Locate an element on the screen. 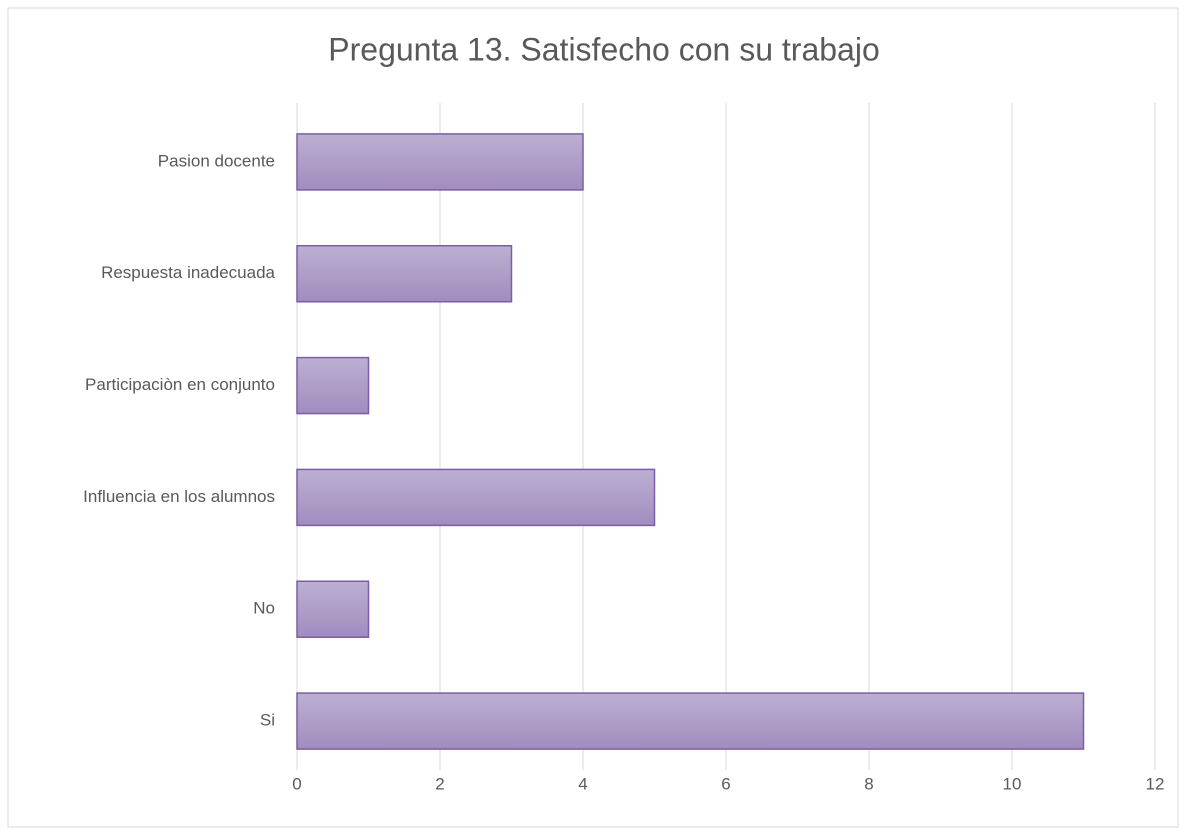 The image size is (1186, 840). x-tick-label: 10 is located at coordinates (1012, 783).